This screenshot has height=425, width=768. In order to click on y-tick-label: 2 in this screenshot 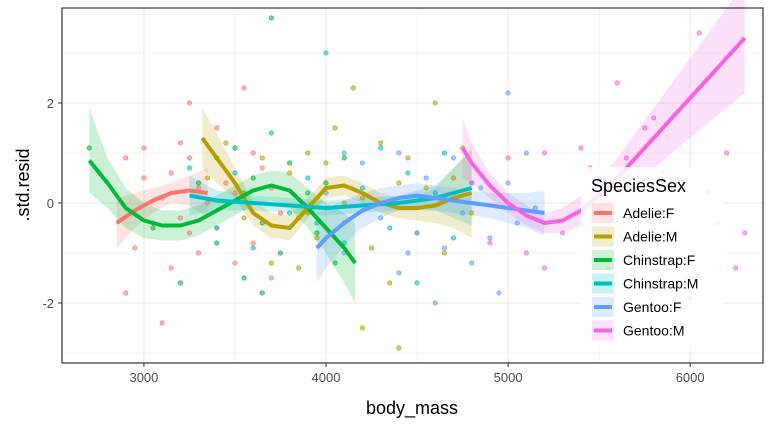, I will do `click(50, 103)`.